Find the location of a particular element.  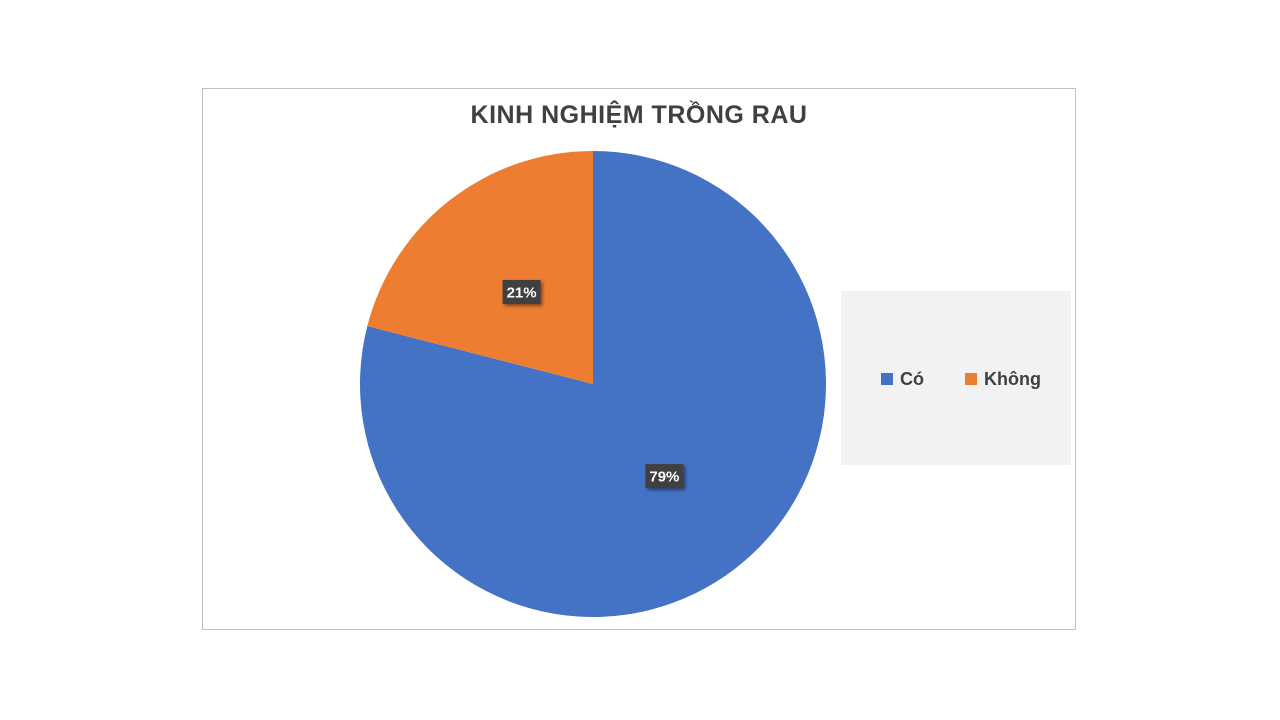

legend-label-khong: Không is located at coordinates (1012, 378).